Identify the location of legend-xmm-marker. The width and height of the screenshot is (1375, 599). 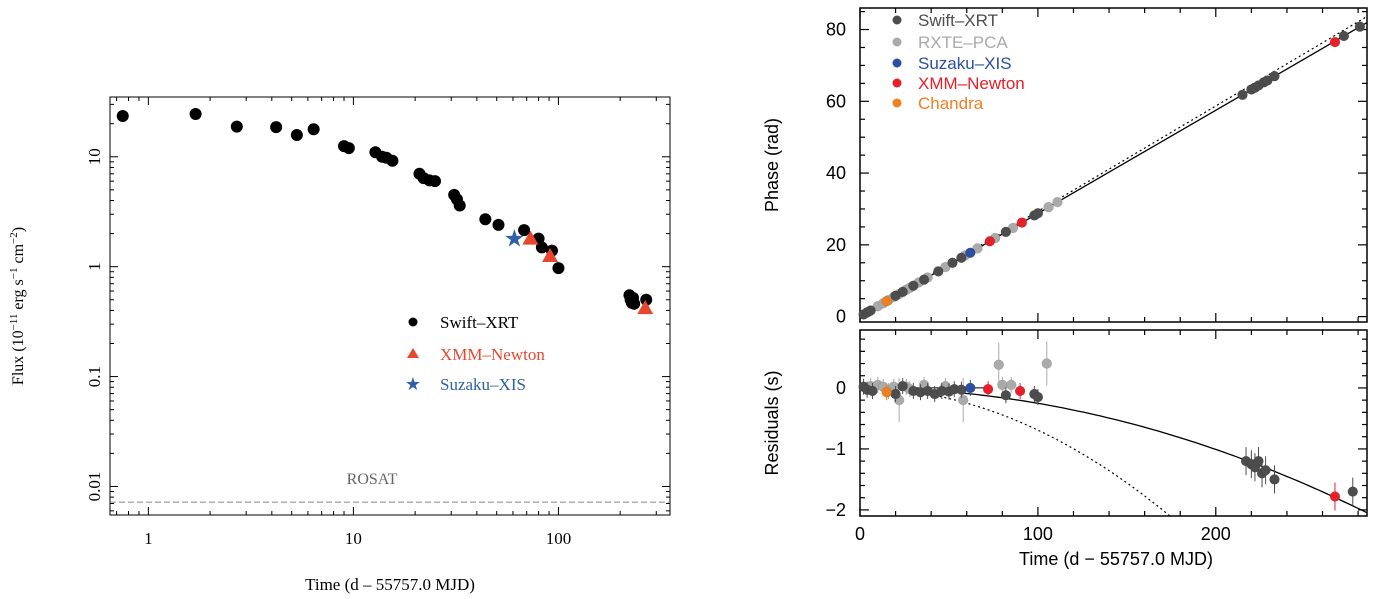
(413, 353).